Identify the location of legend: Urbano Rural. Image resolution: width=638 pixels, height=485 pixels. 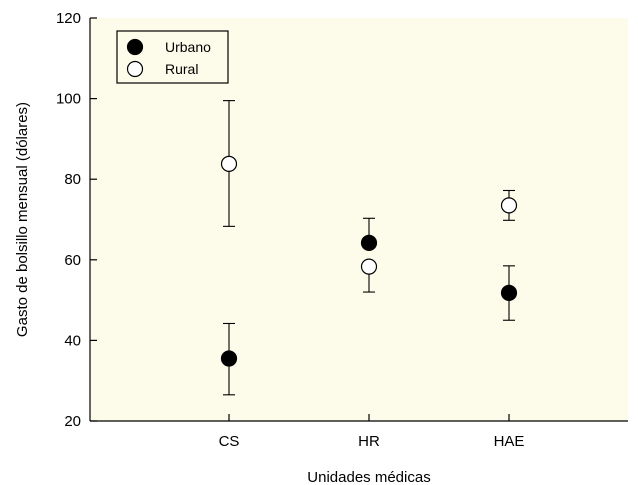
(172, 57).